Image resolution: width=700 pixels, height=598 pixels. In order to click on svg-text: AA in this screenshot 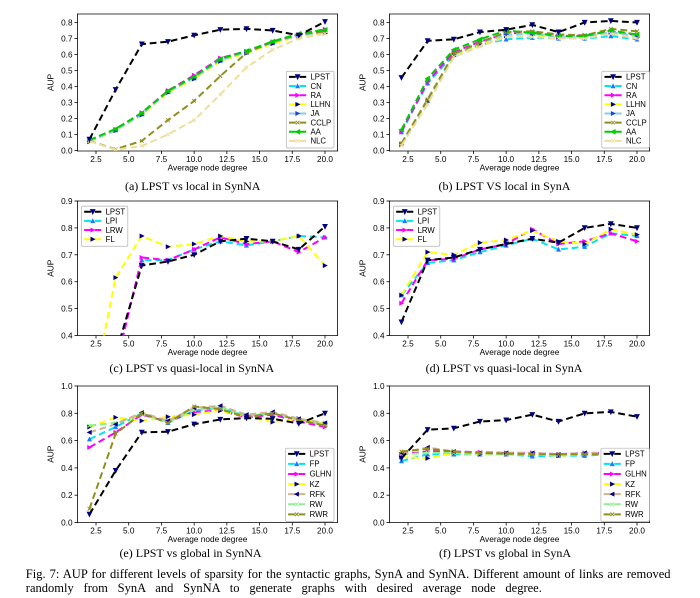, I will do `click(315, 131)`.